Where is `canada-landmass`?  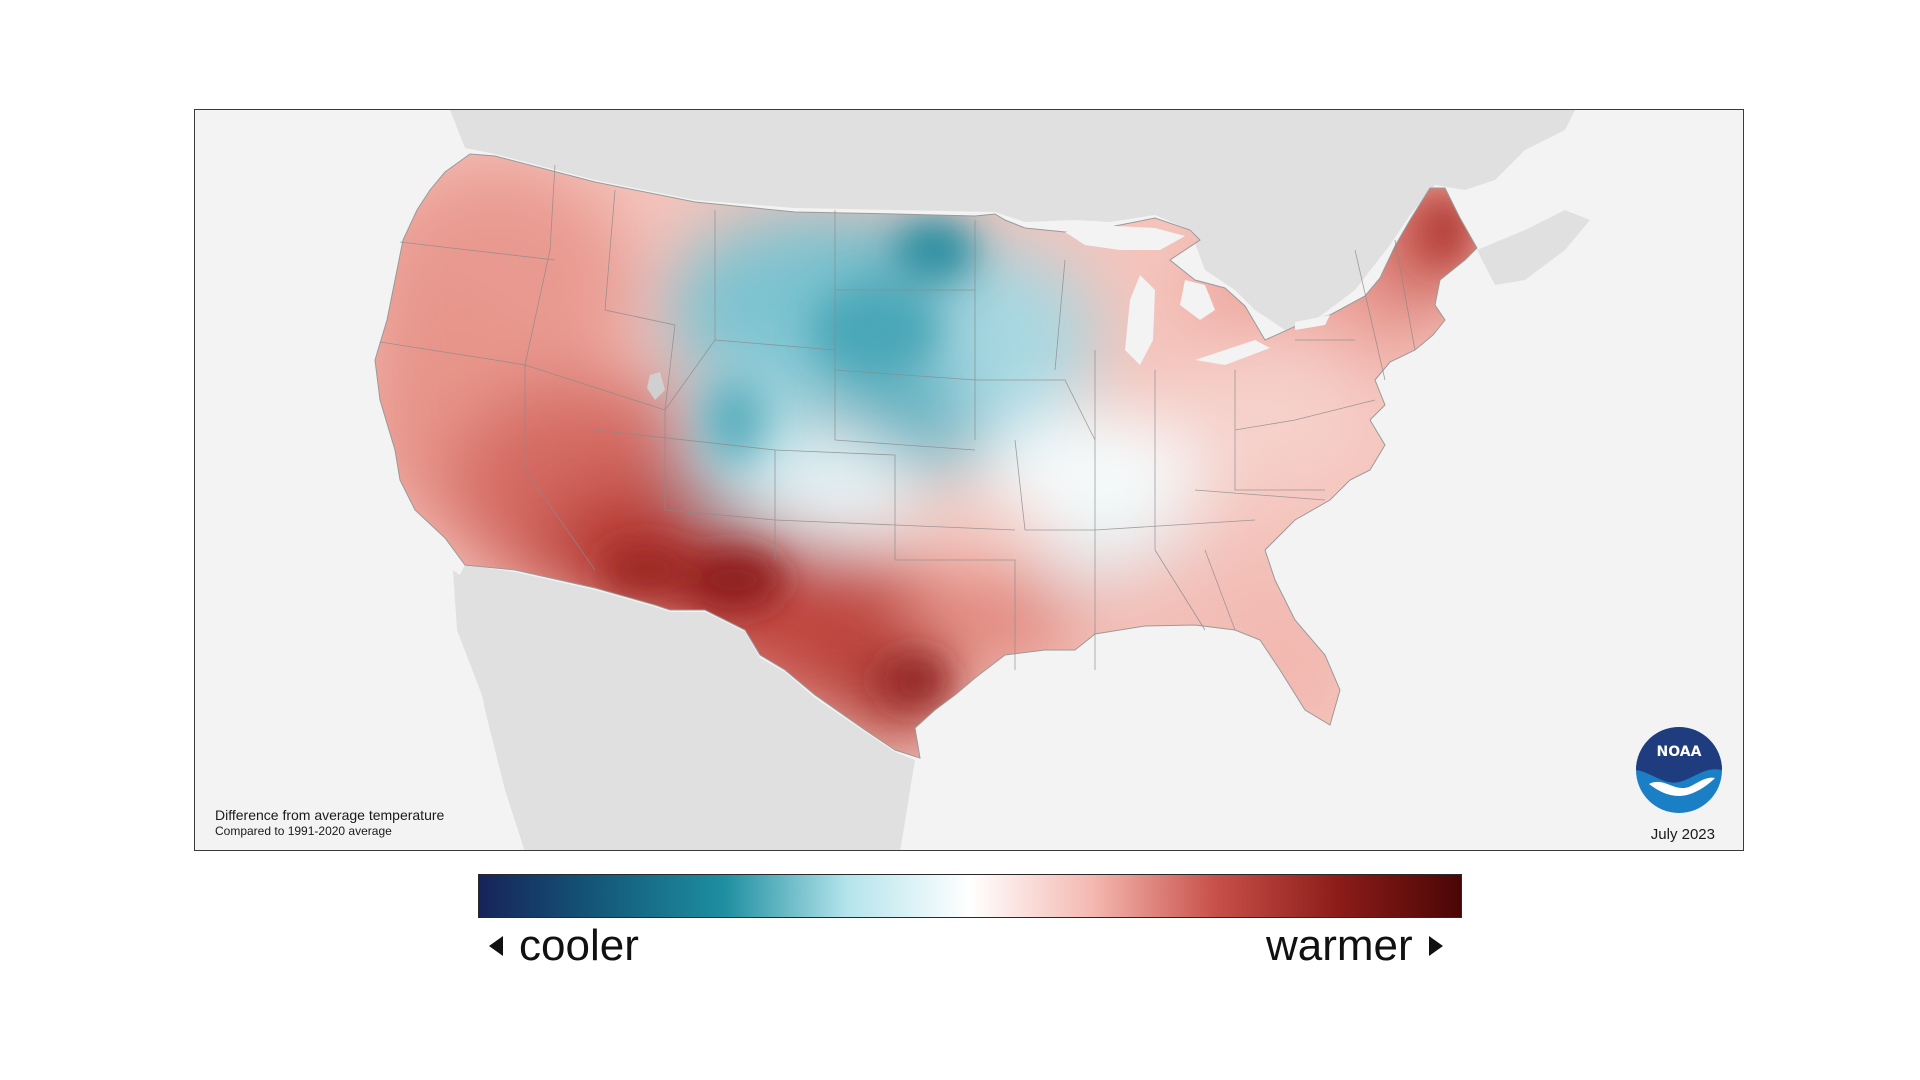
canada-landmass is located at coordinates (1012, 220).